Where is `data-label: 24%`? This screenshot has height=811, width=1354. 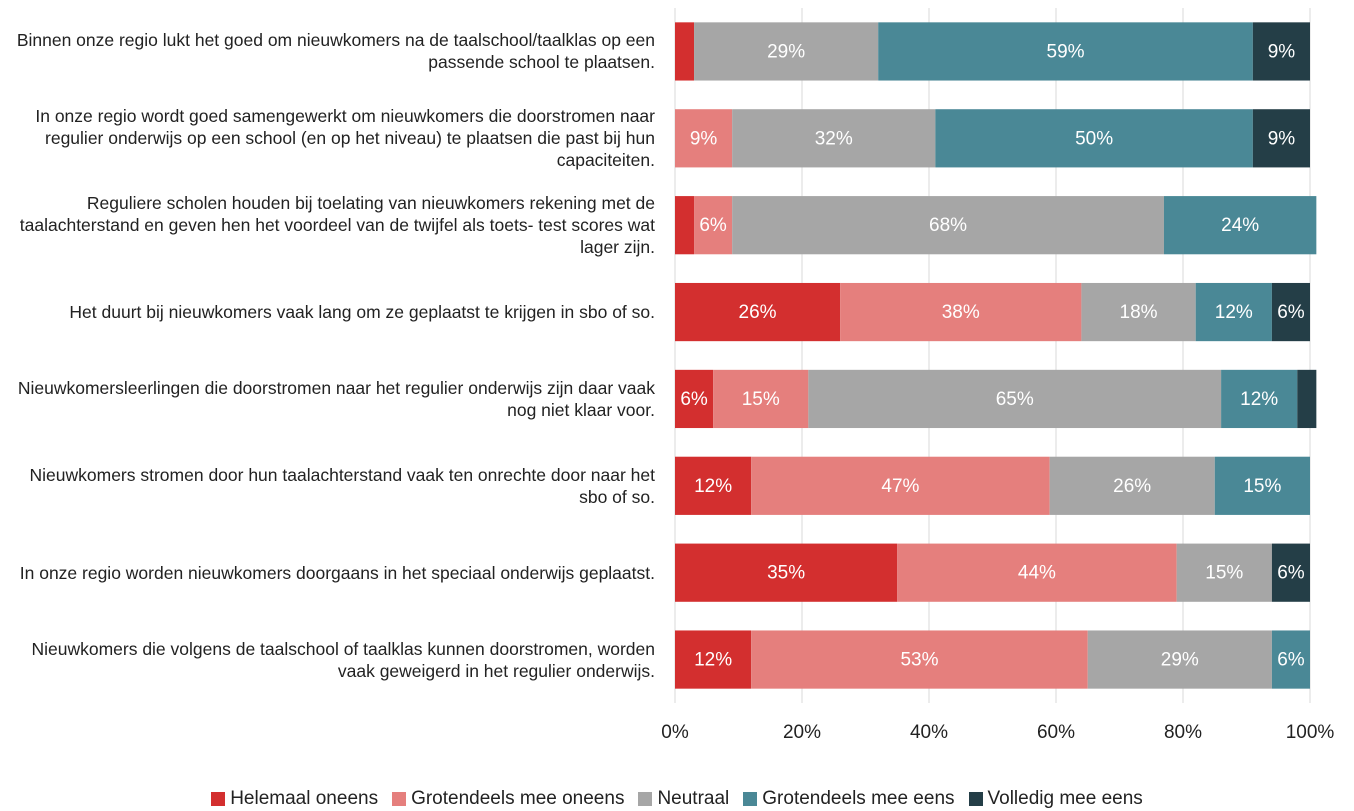 data-label: 24% is located at coordinates (1240, 225).